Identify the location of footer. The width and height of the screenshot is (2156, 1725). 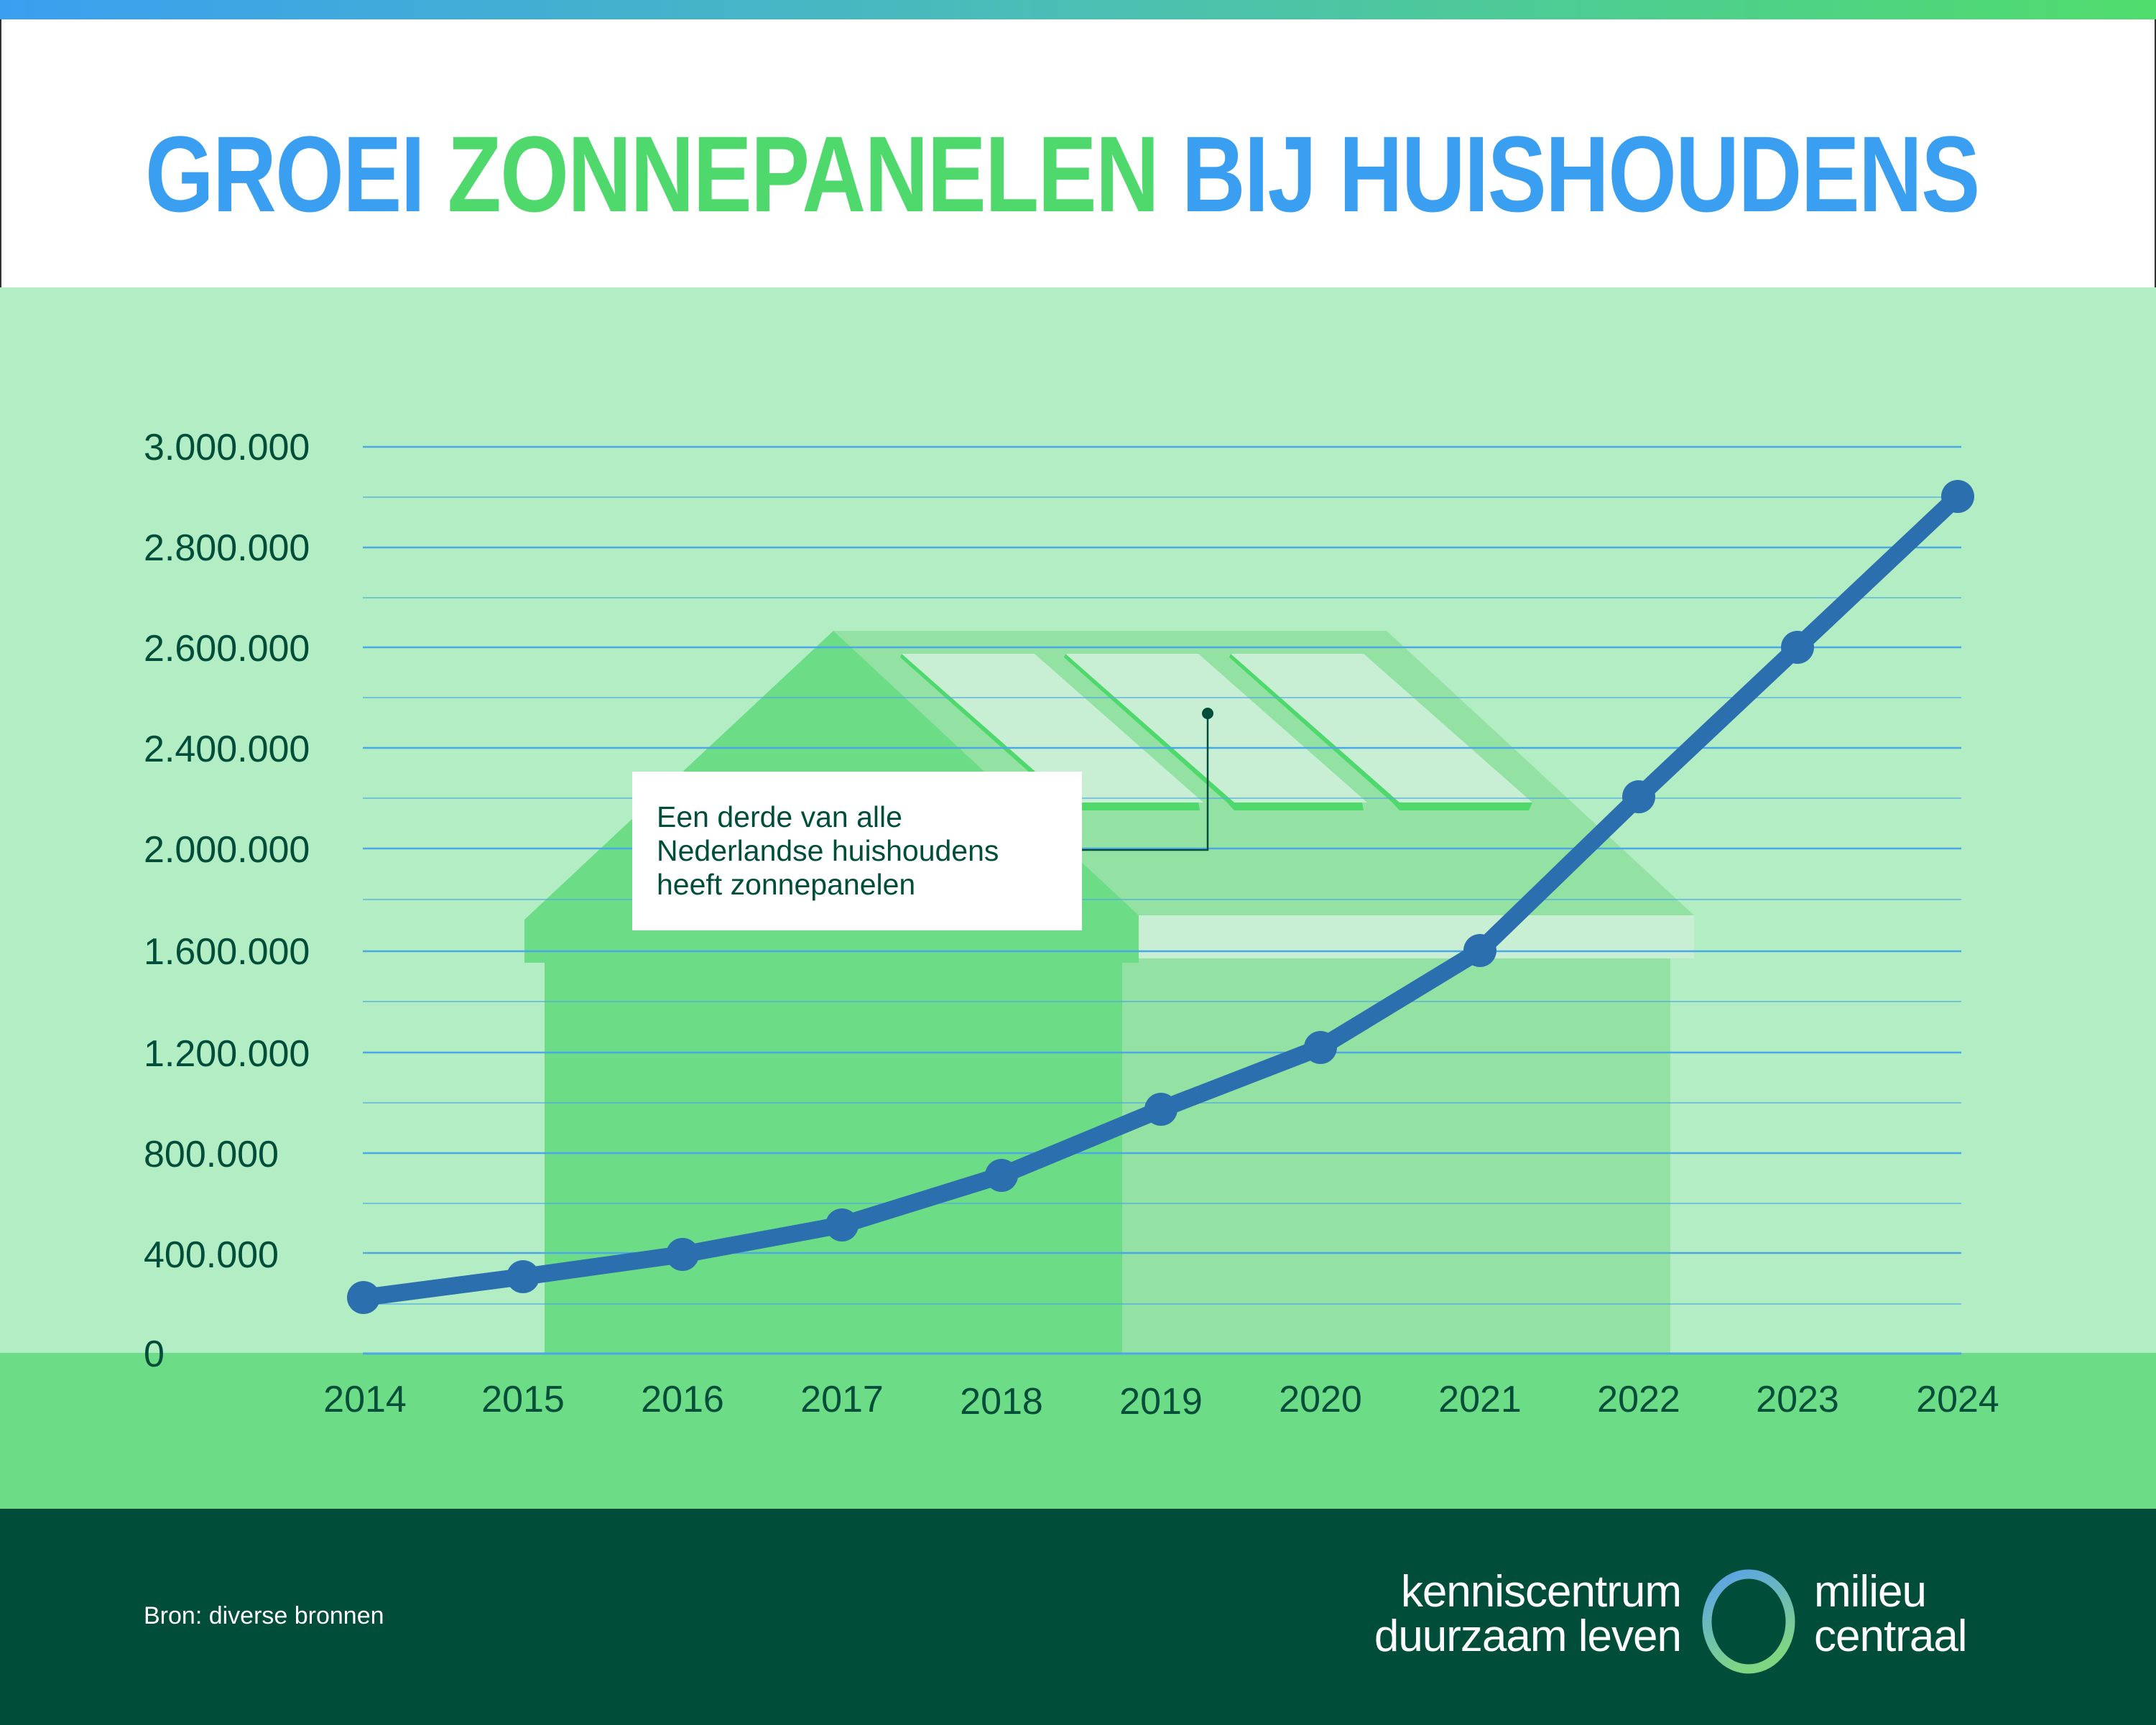
(1078, 1617).